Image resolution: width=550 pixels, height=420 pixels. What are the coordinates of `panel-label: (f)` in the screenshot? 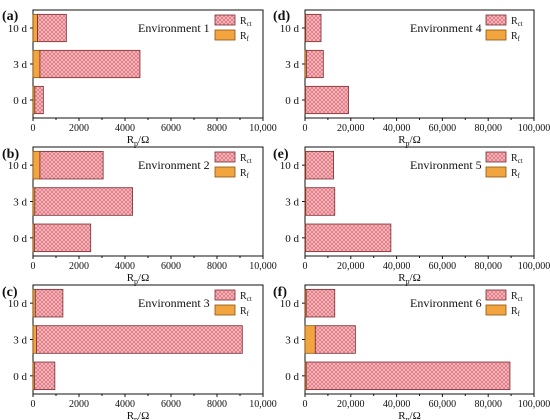 It's located at (280, 292).